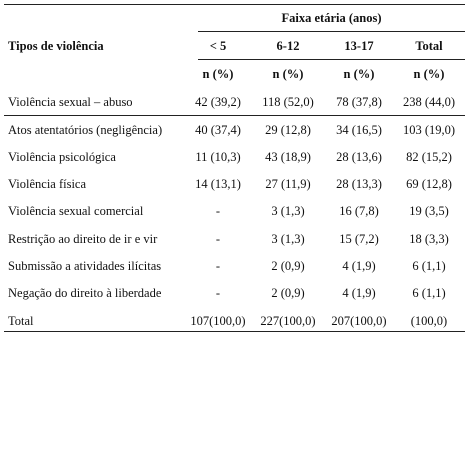 The image size is (468, 467). Describe the element at coordinates (359, 102) in the screenshot. I see `table-cell: 78 (37,8)` at that location.